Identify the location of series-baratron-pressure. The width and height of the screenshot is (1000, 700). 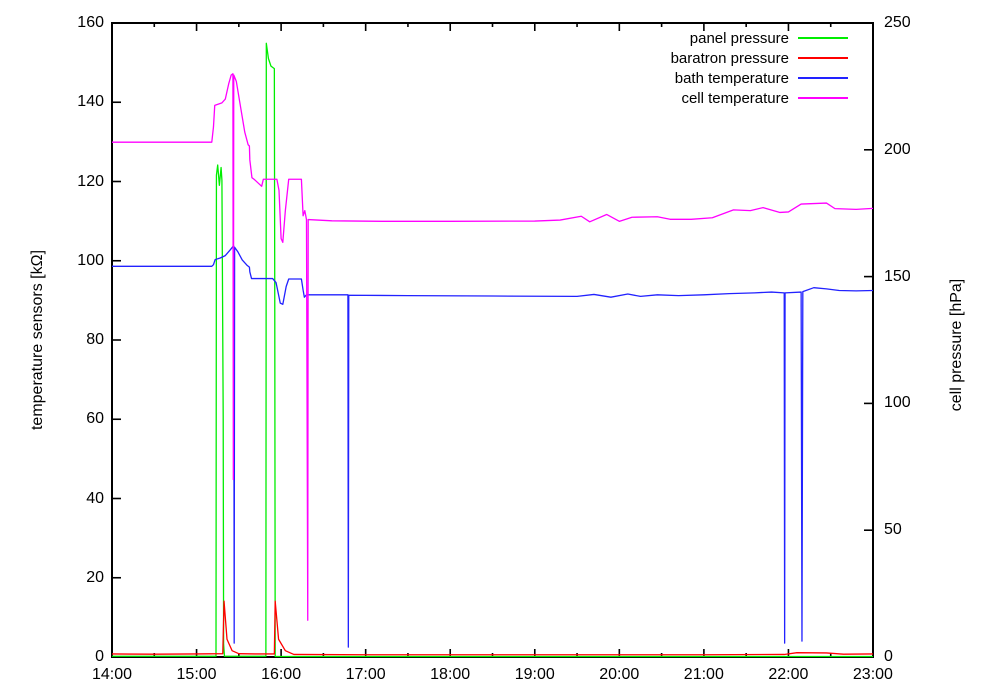
(492, 628).